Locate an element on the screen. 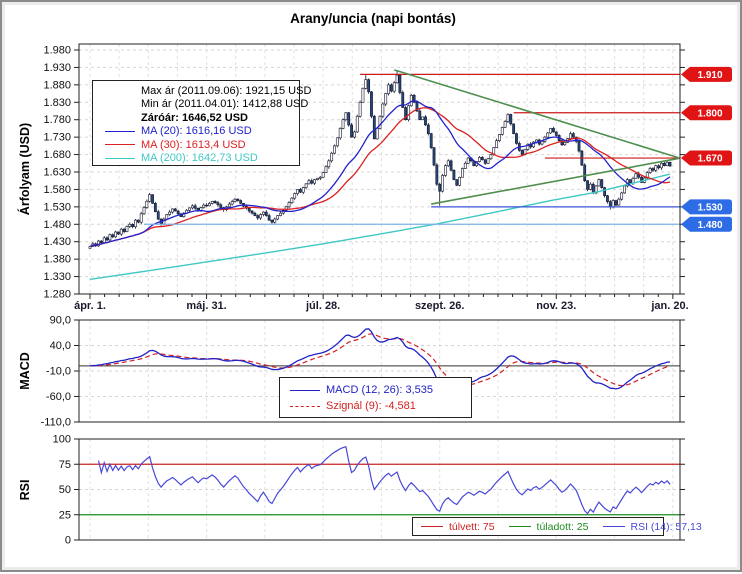 This screenshot has width=742, height=574. x-tick-2: júl. 28. is located at coordinates (322, 306).